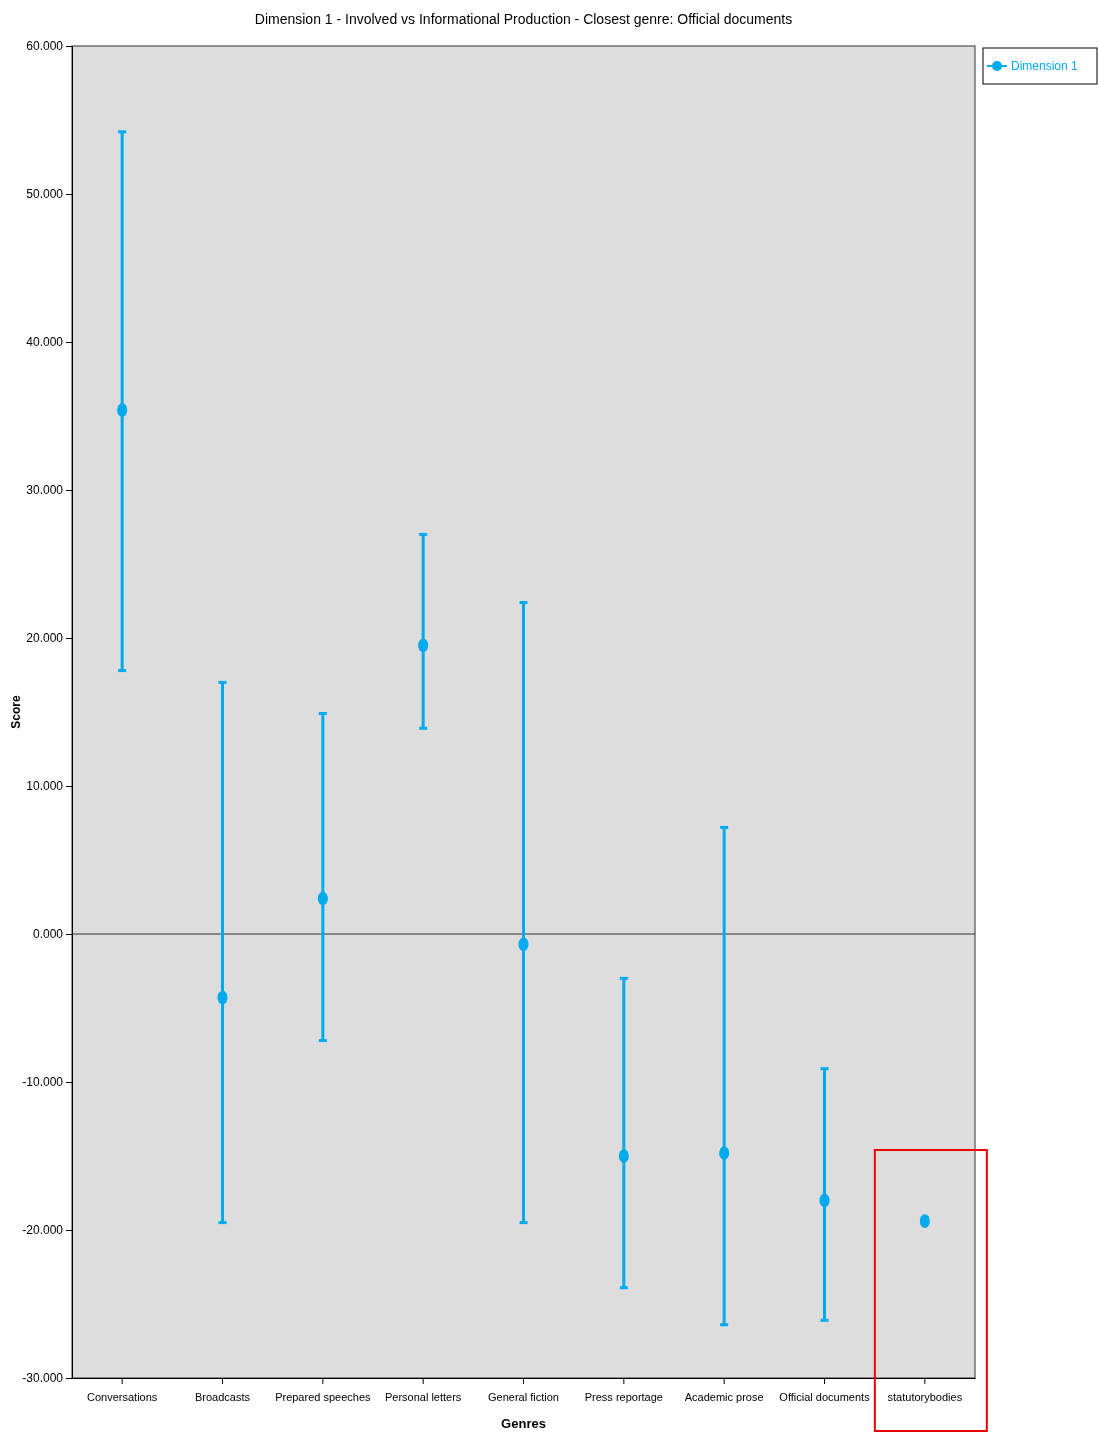 The image size is (1099, 1434). What do you see at coordinates (724, 1397) in the screenshot?
I see `x-tick-label: Academic prose` at bounding box center [724, 1397].